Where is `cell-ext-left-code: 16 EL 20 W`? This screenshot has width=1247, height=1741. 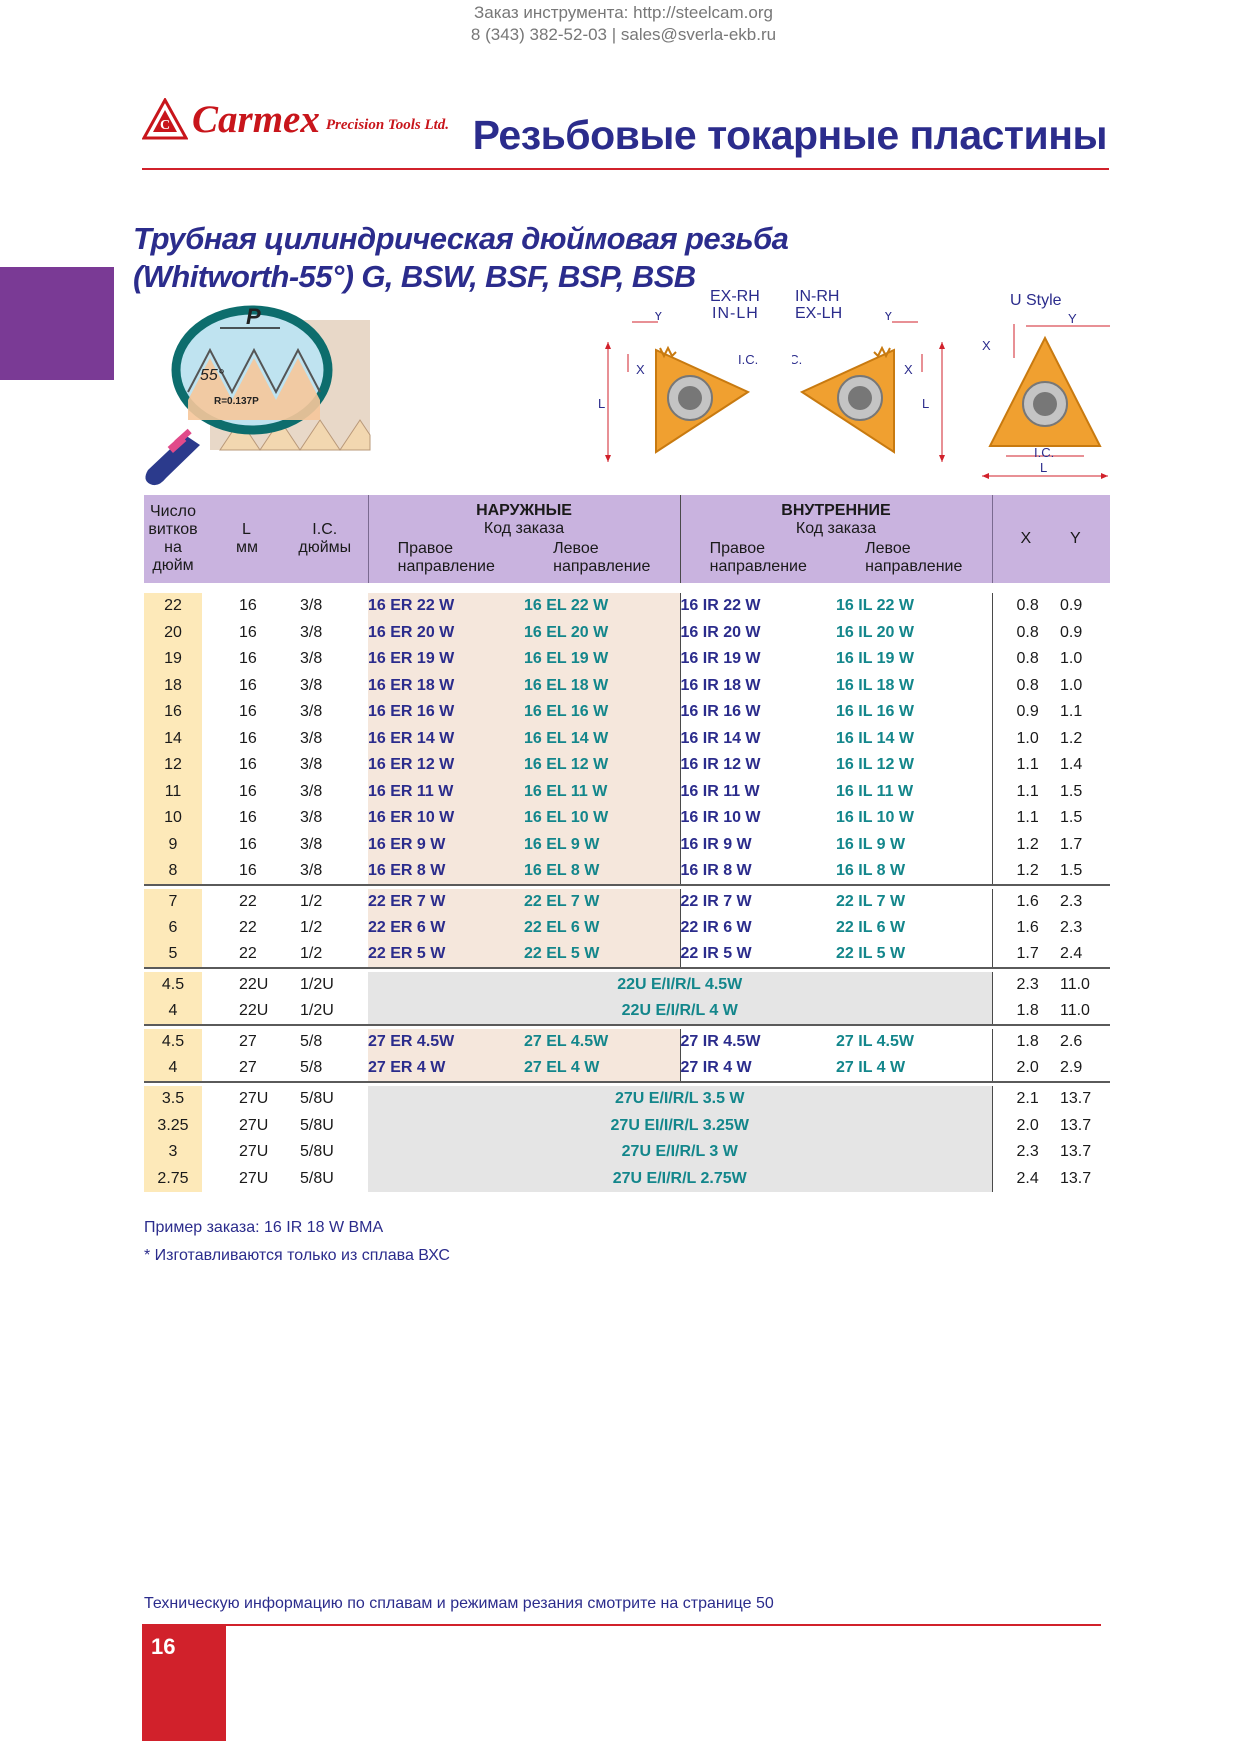 cell-ext-left-code: 16 EL 20 W is located at coordinates (602, 632).